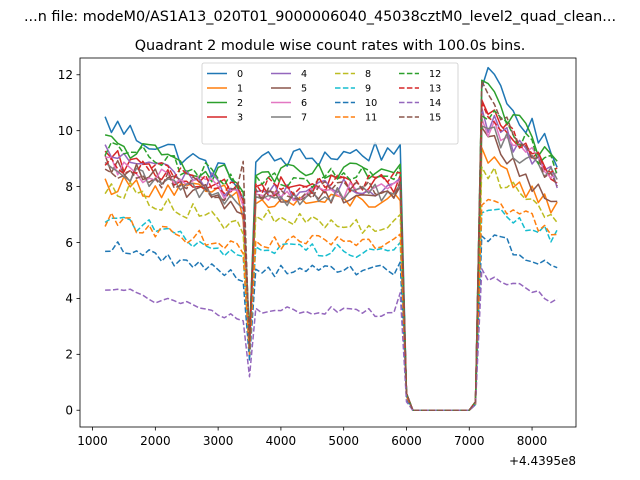  I want to click on y-tick-label: 0, so click(69, 411).